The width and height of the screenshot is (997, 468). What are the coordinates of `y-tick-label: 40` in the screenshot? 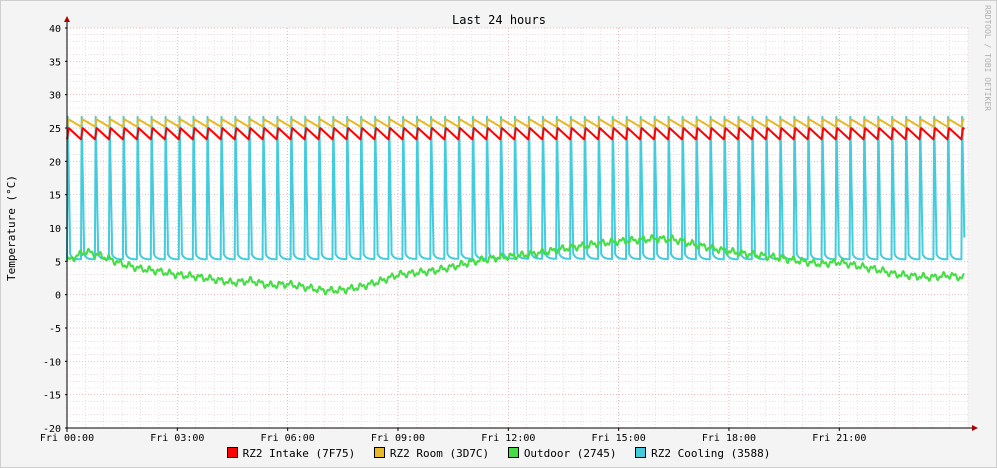 It's located at (55, 29).